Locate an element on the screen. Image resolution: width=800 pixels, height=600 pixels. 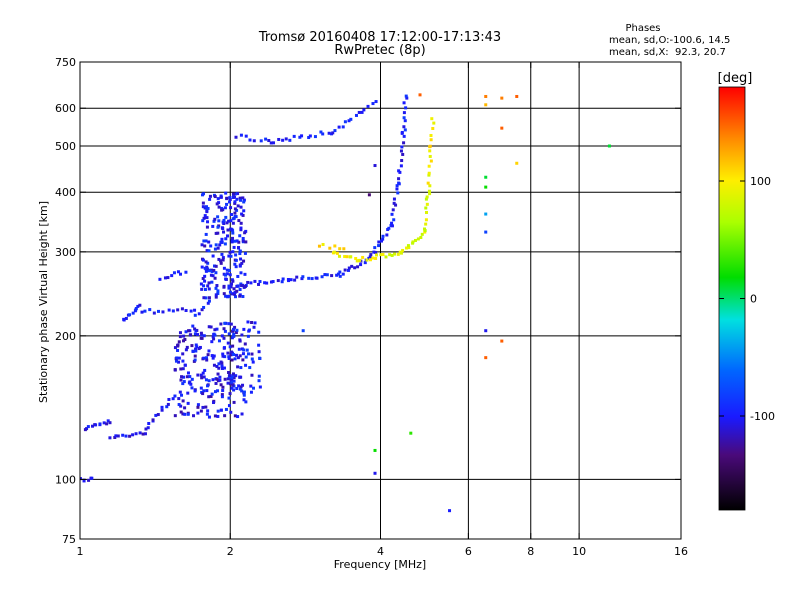
x-tick-label: 8 is located at coordinates (530, 551).